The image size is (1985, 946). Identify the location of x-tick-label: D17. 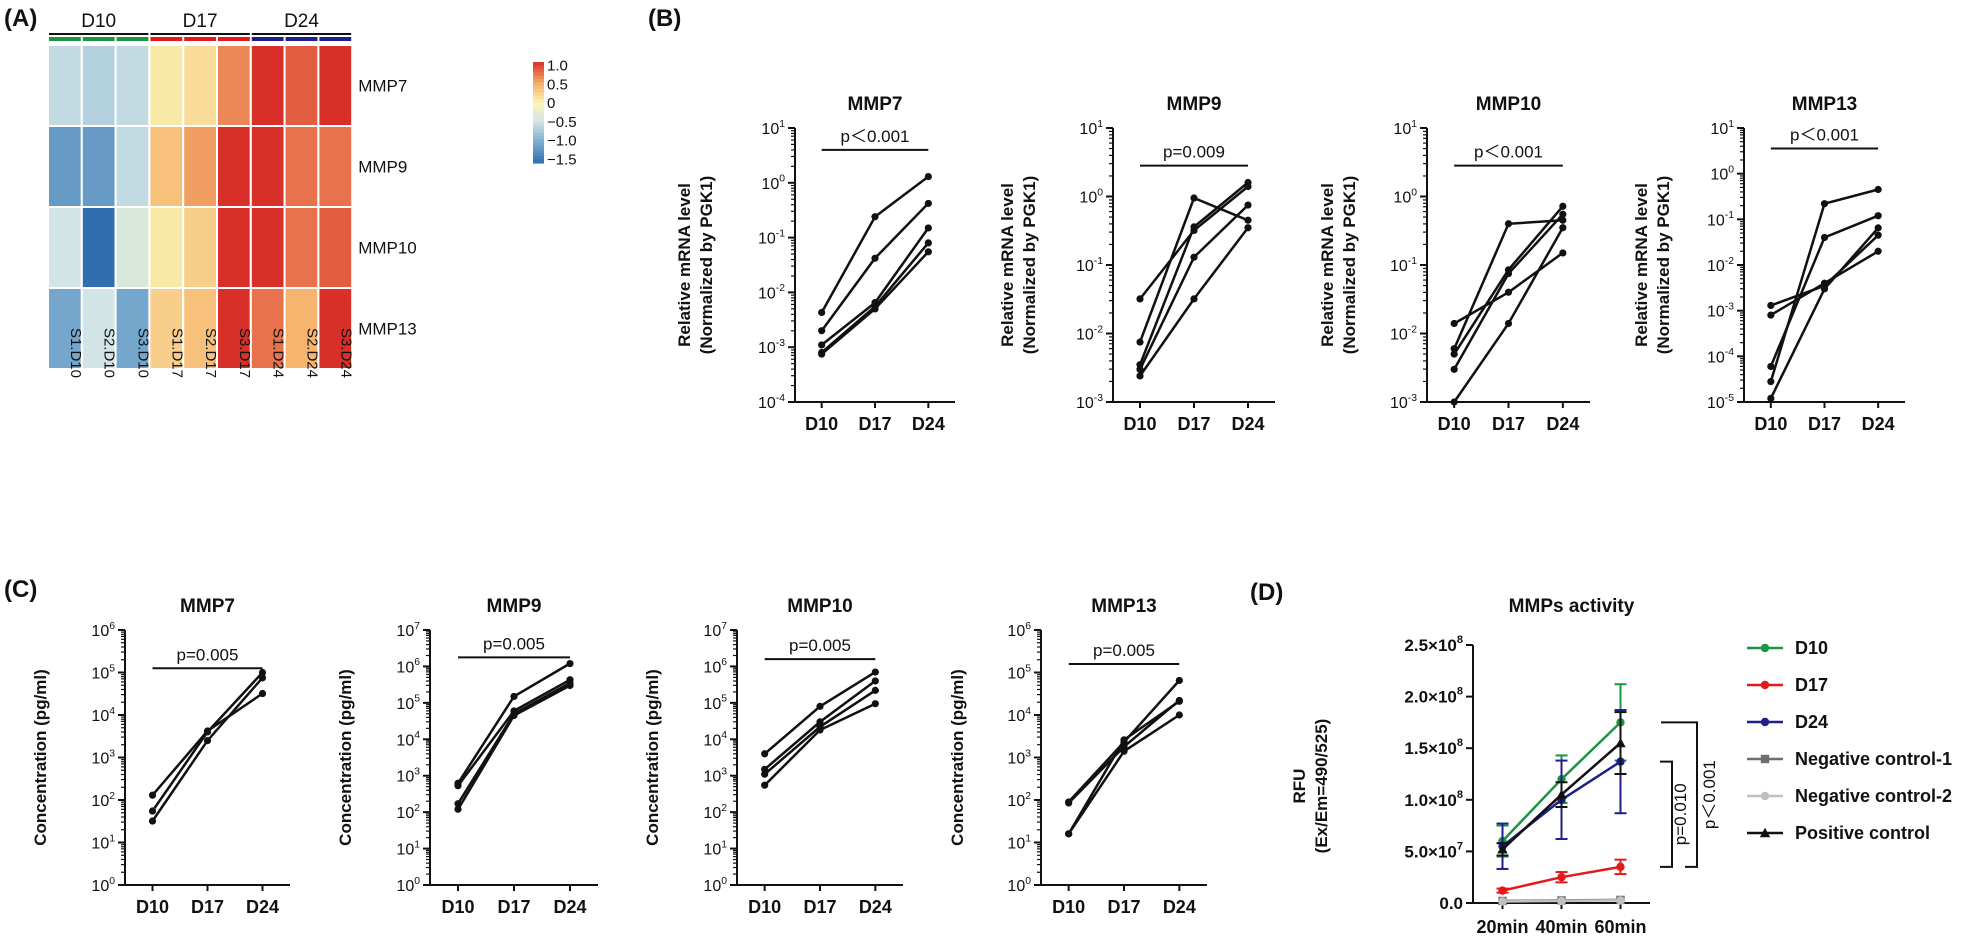
(819, 907).